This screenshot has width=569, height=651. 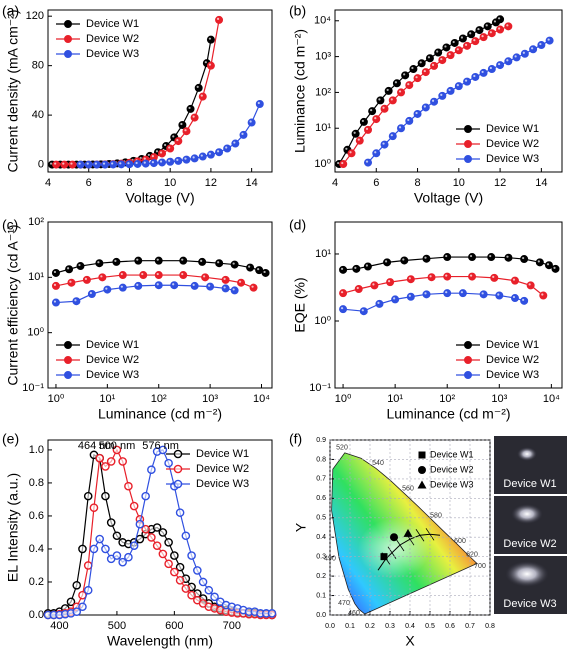 What do you see at coordinates (448, 198) in the screenshot?
I see `x-axis-label: Voltage (V)` at bounding box center [448, 198].